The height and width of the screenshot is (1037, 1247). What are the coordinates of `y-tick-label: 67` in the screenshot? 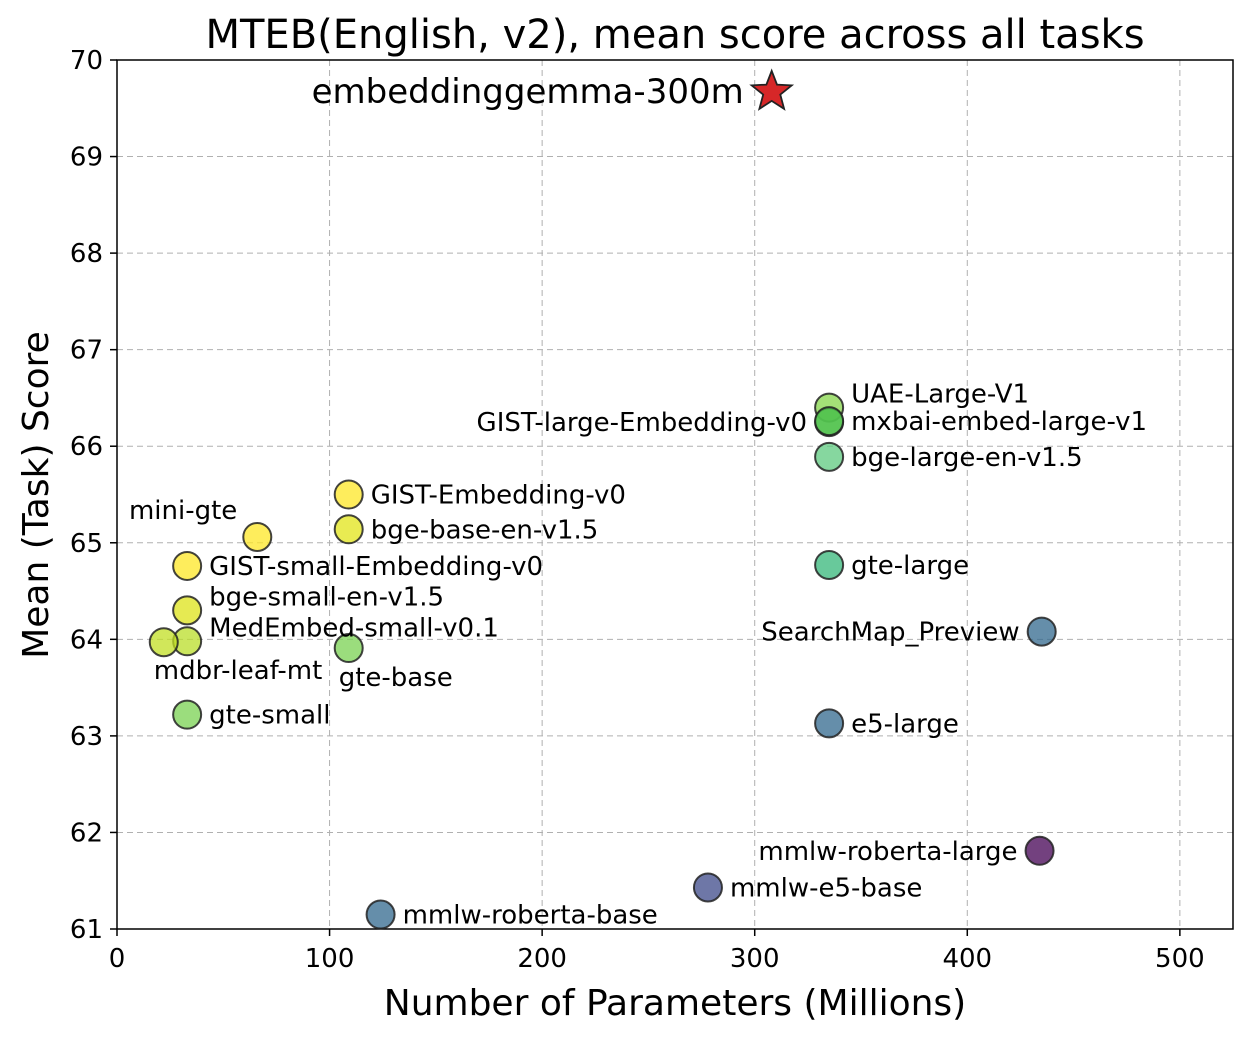 It's located at (86, 351).